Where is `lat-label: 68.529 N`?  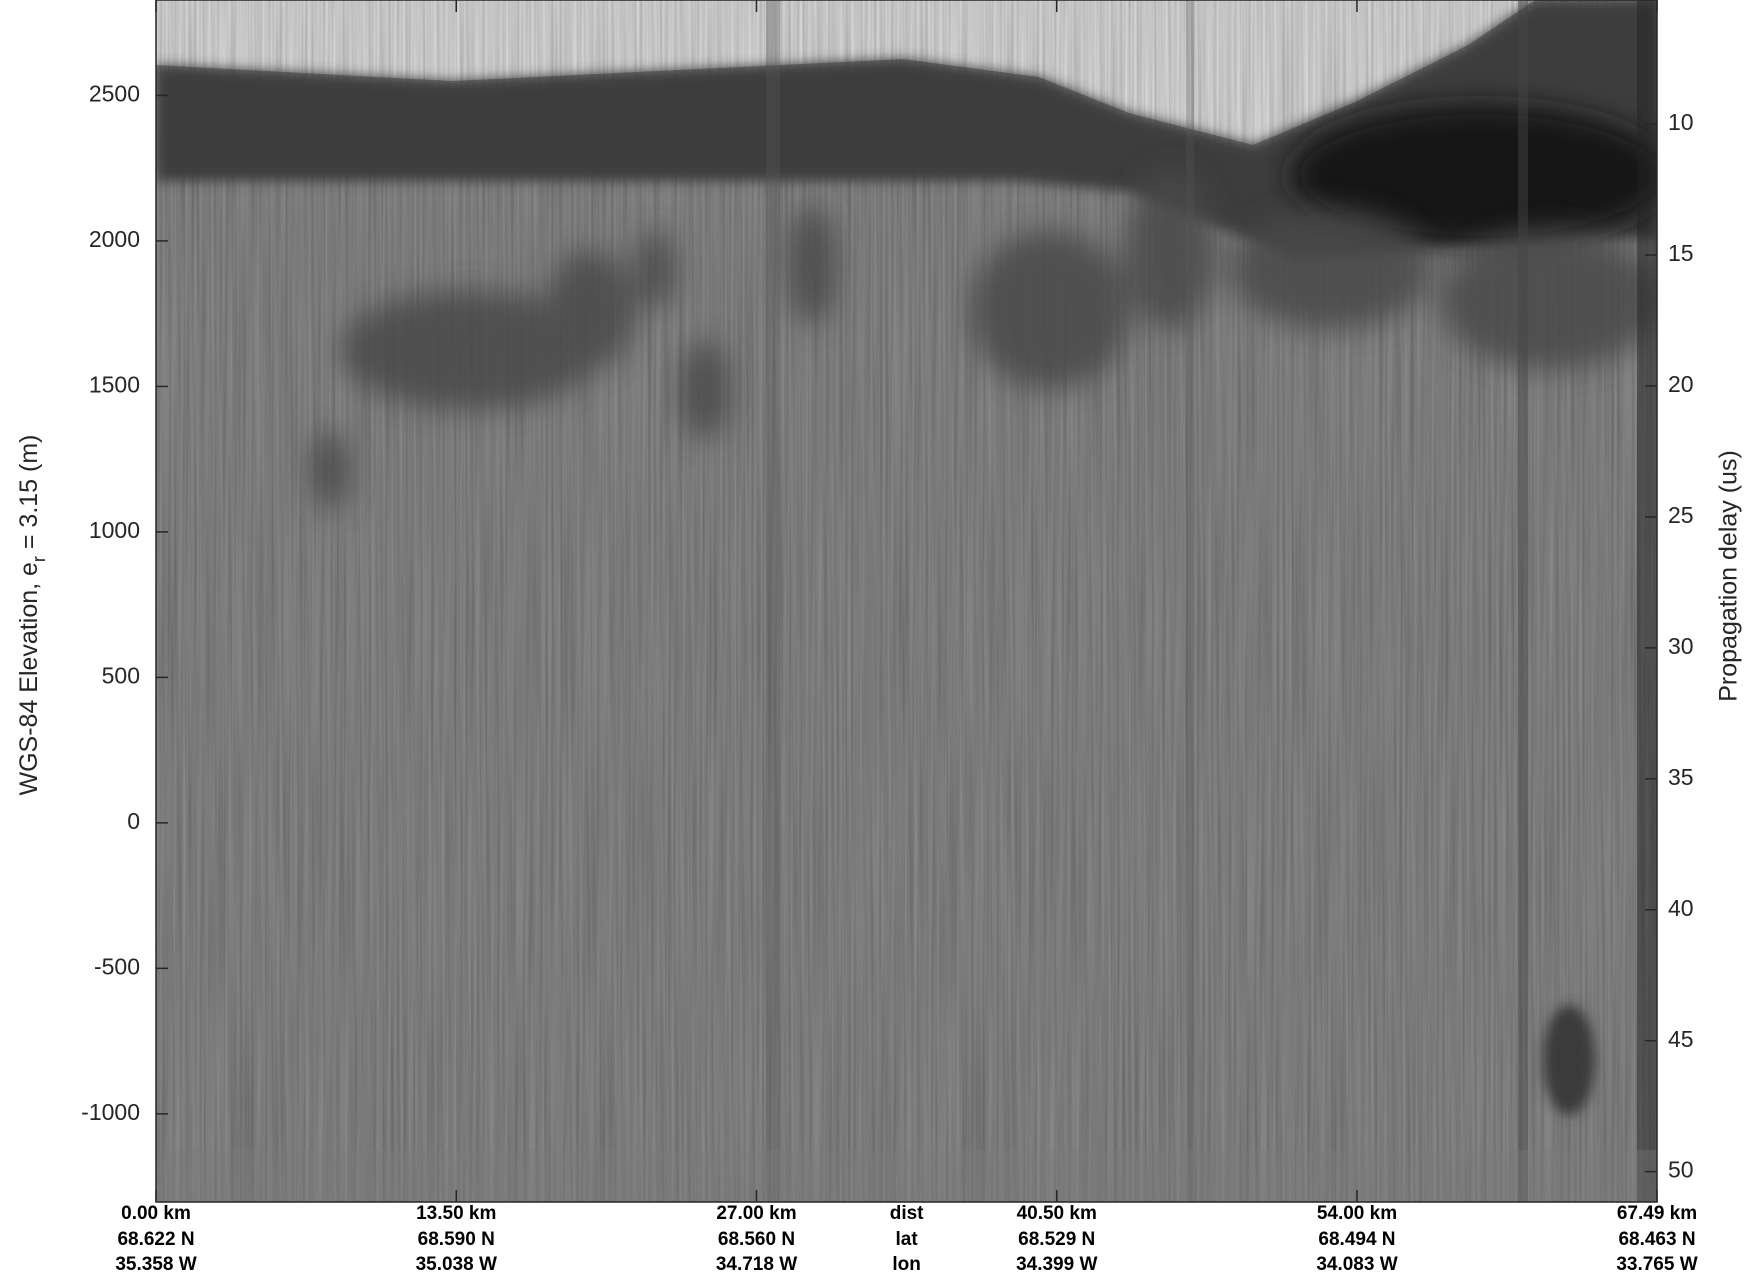 lat-label: 68.529 N is located at coordinates (1056, 1239).